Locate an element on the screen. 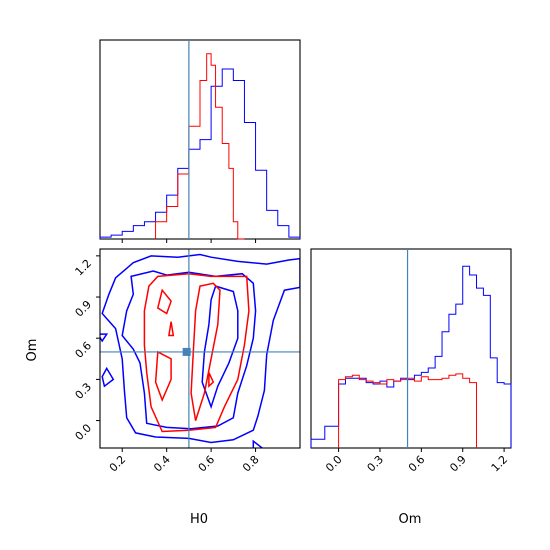  contour-ytick-label-4: 1.2 is located at coordinates (84, 268).